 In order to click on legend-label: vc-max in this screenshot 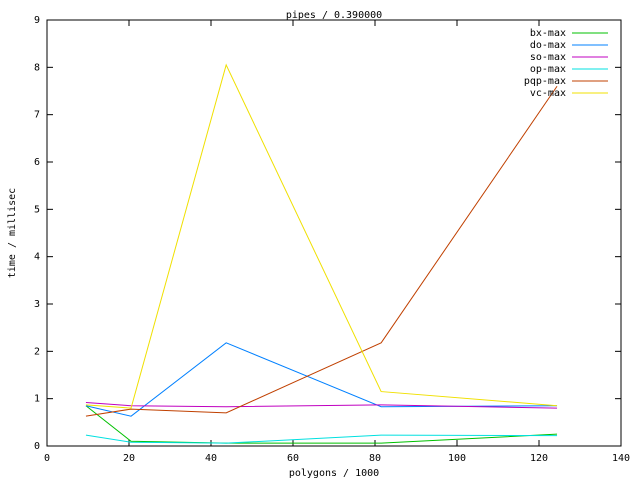, I will do `click(548, 93)`.